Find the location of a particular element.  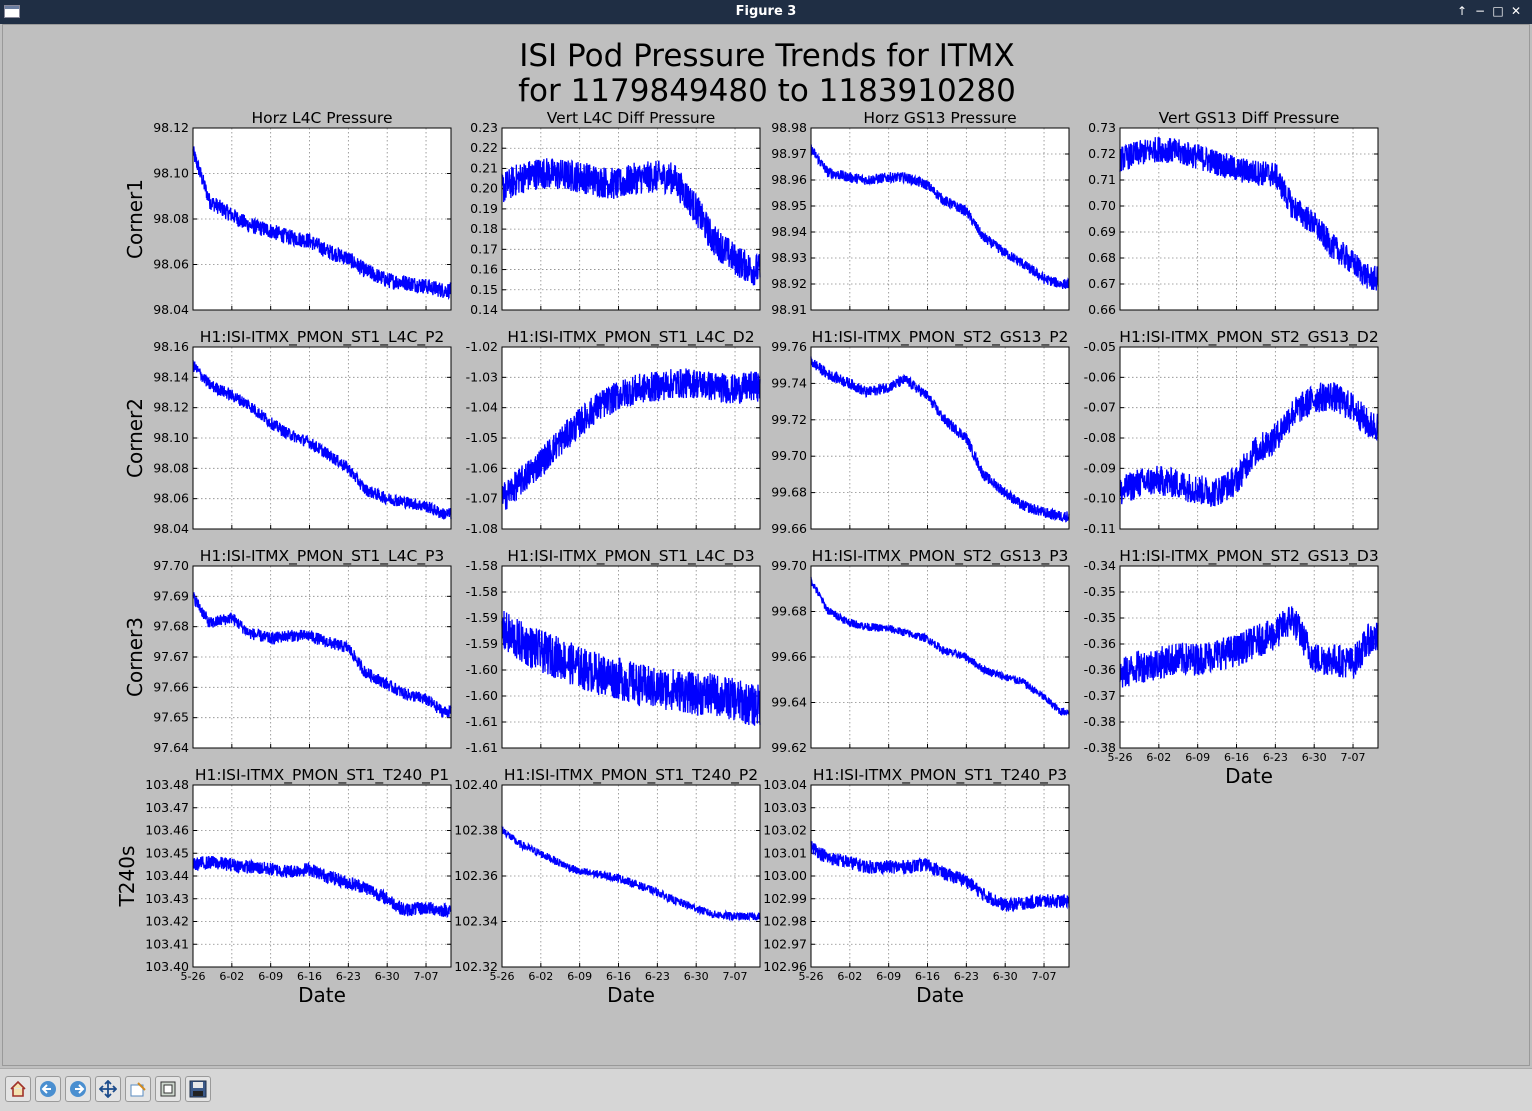

y-tick-label: 99.76 is located at coordinates (789, 346).